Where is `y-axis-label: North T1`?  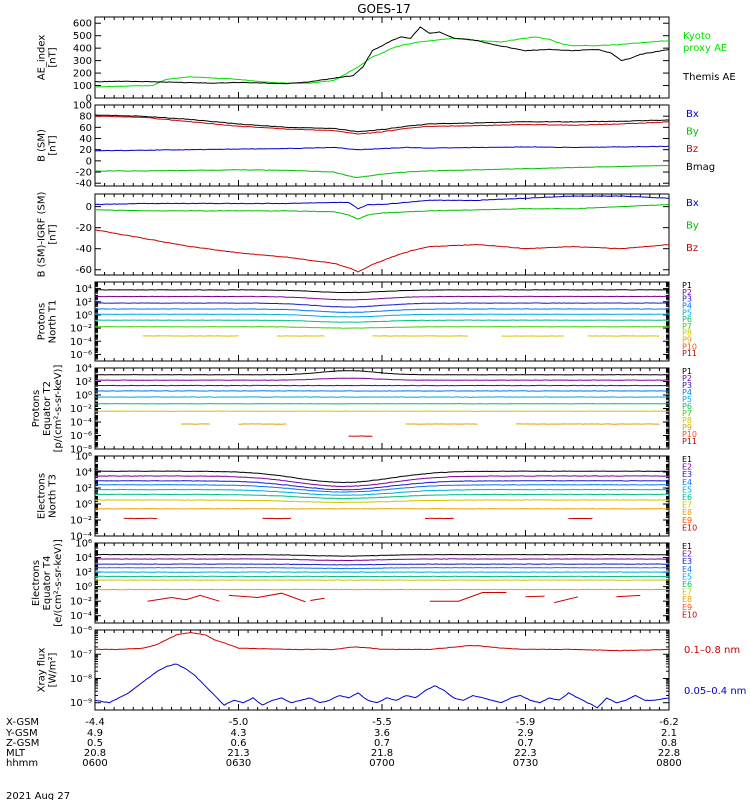 y-axis-label: North T1 is located at coordinates (53, 322).